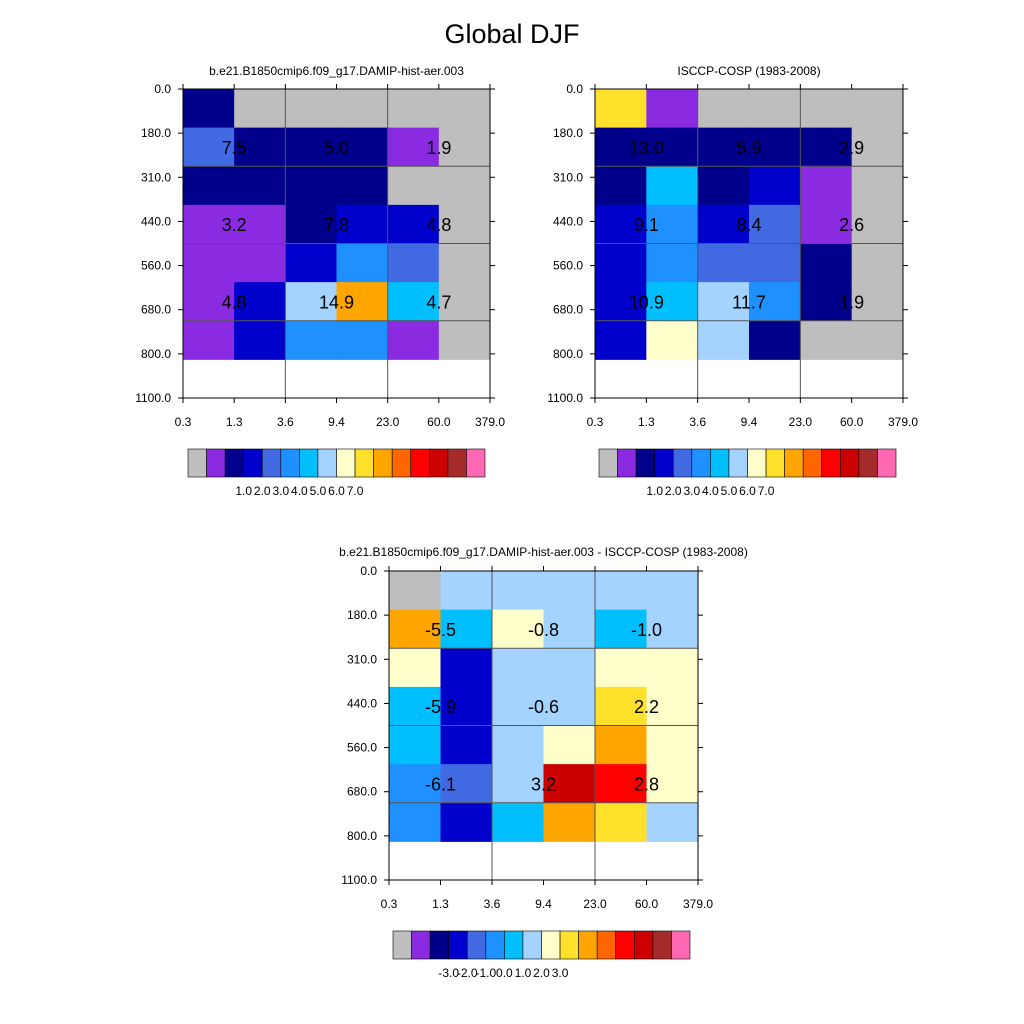  Describe the element at coordinates (748, 71) in the screenshot. I see `panel-title: ISCCP-COSP (1983-2008)` at that location.